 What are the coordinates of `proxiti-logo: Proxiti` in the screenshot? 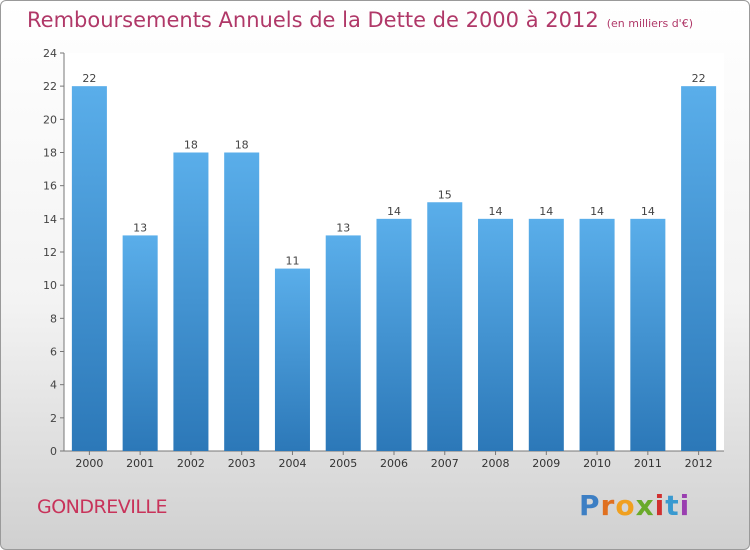 It's located at (634, 505).